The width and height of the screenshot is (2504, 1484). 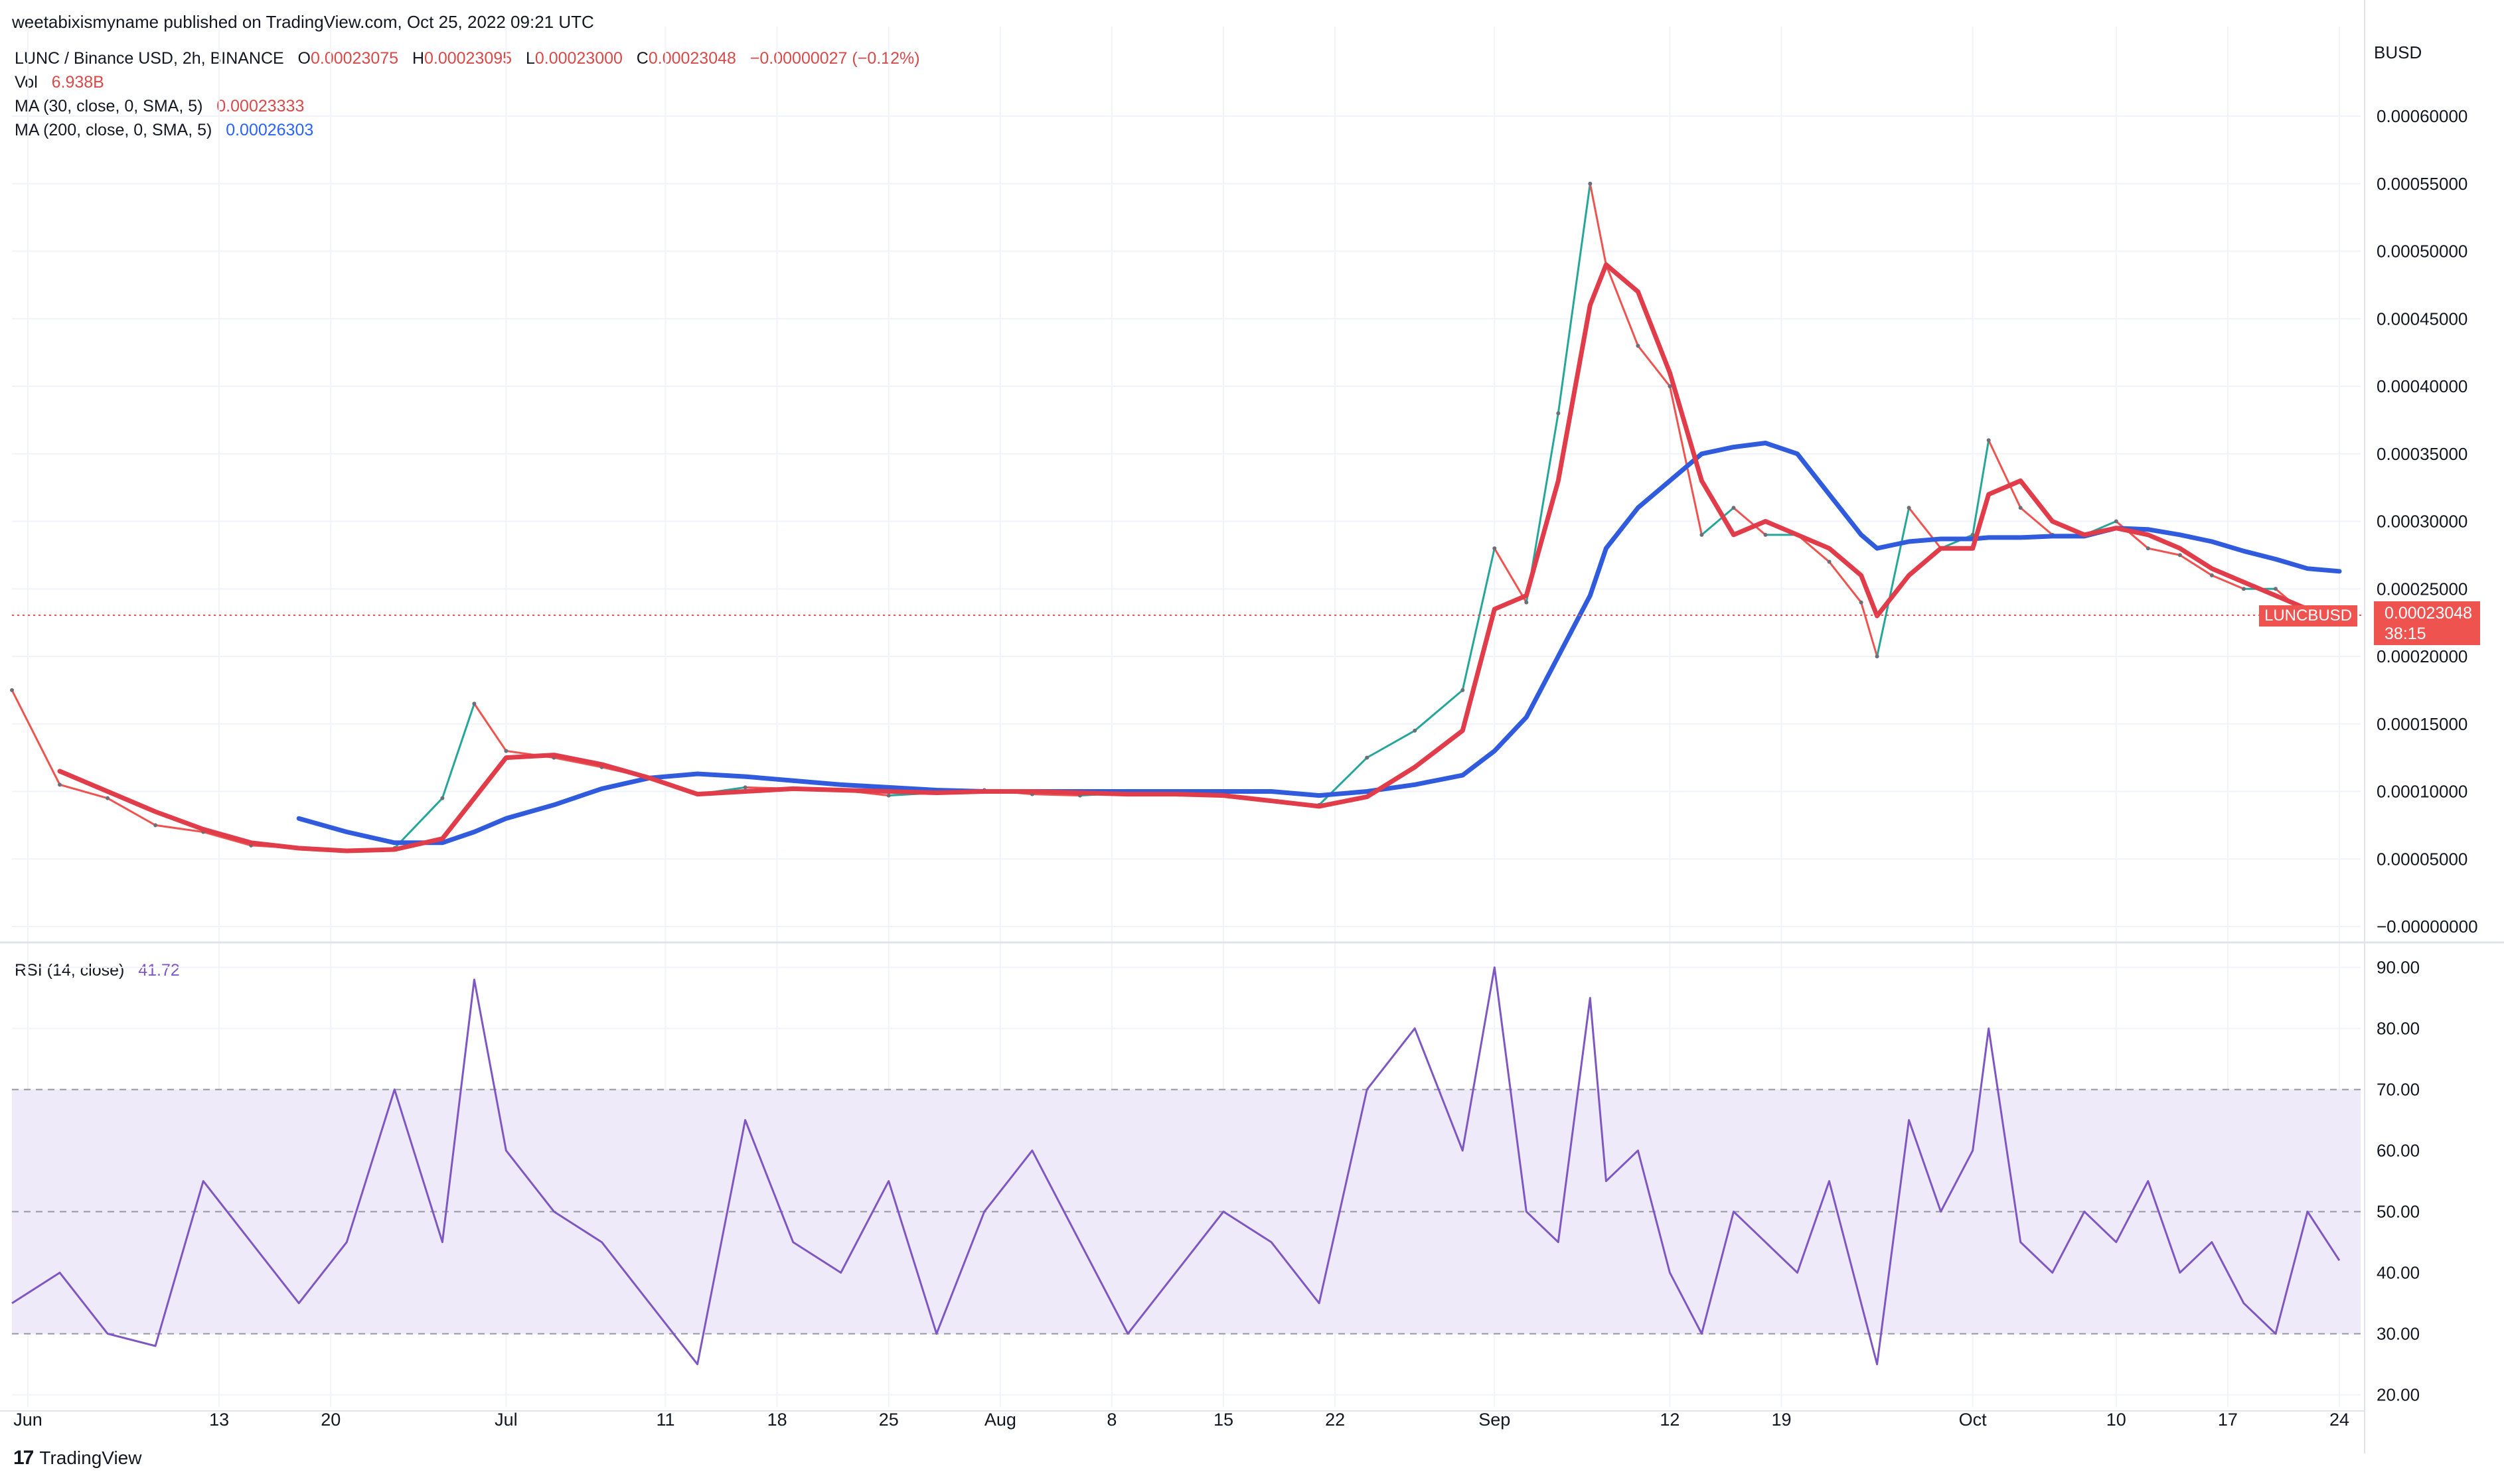 I want to click on price-tick-label: 0.00035000, so click(x=2422, y=454).